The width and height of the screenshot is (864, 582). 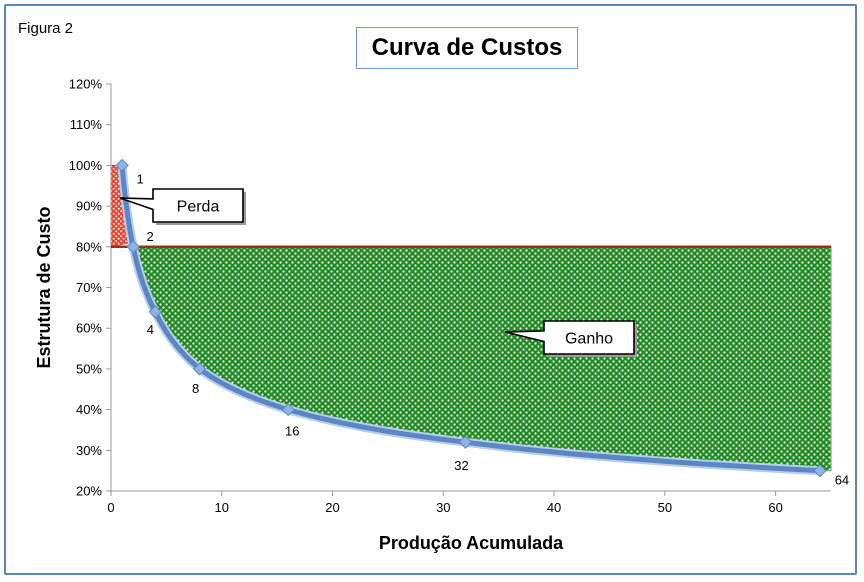 What do you see at coordinates (554, 507) in the screenshot?
I see `x-tick-label: 40` at bounding box center [554, 507].